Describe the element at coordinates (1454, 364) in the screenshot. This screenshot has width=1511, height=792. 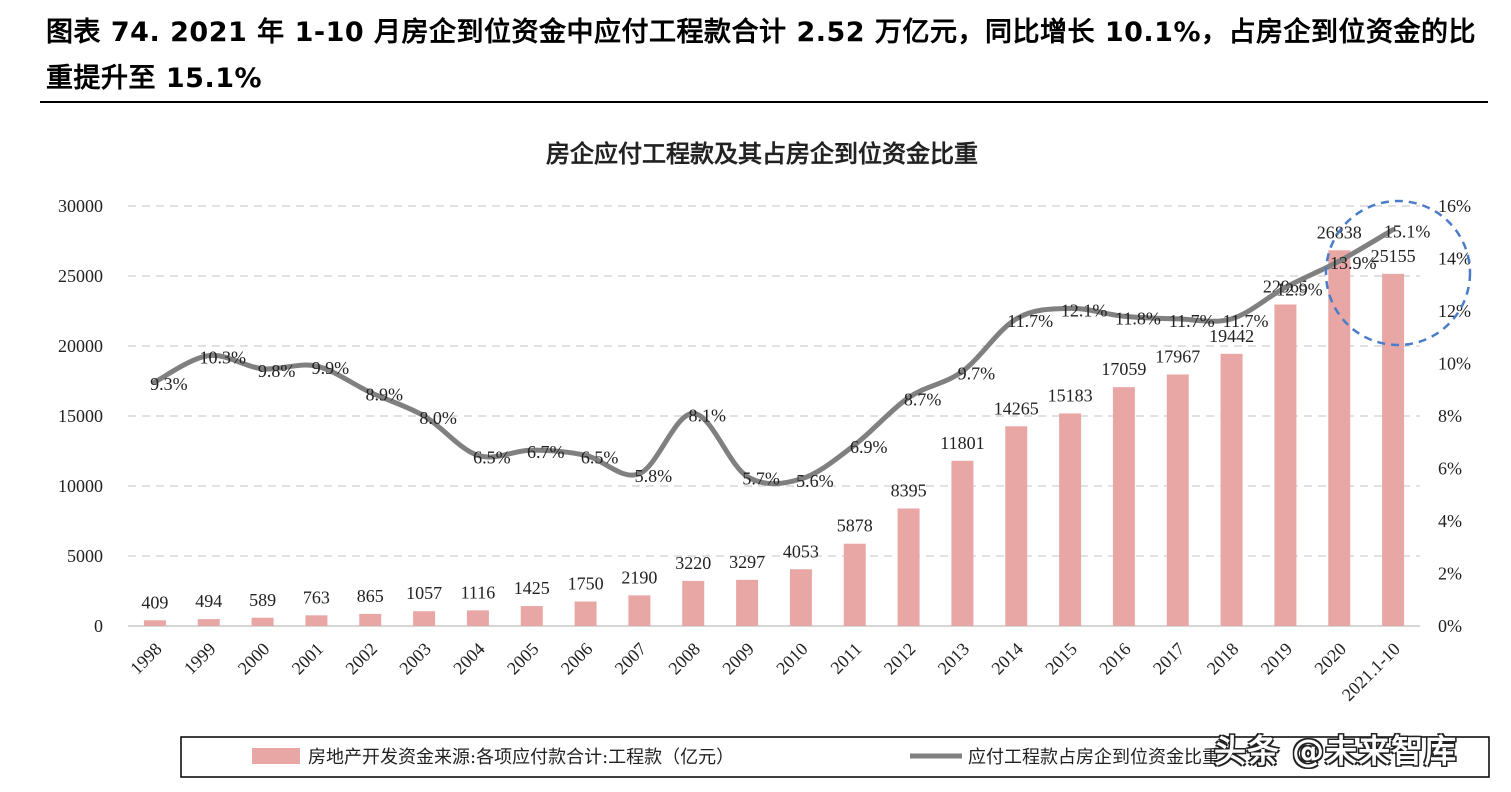
I see `right-tick-label: 10%` at that location.